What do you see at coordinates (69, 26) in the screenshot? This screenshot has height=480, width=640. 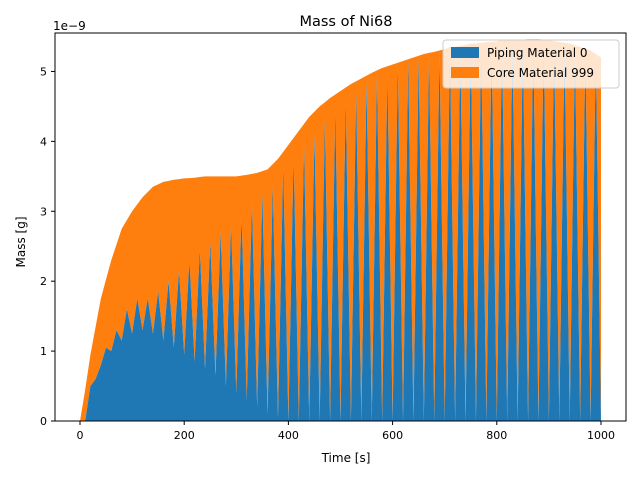 I see `y-axis-offset-text: 1e−9` at bounding box center [69, 26].